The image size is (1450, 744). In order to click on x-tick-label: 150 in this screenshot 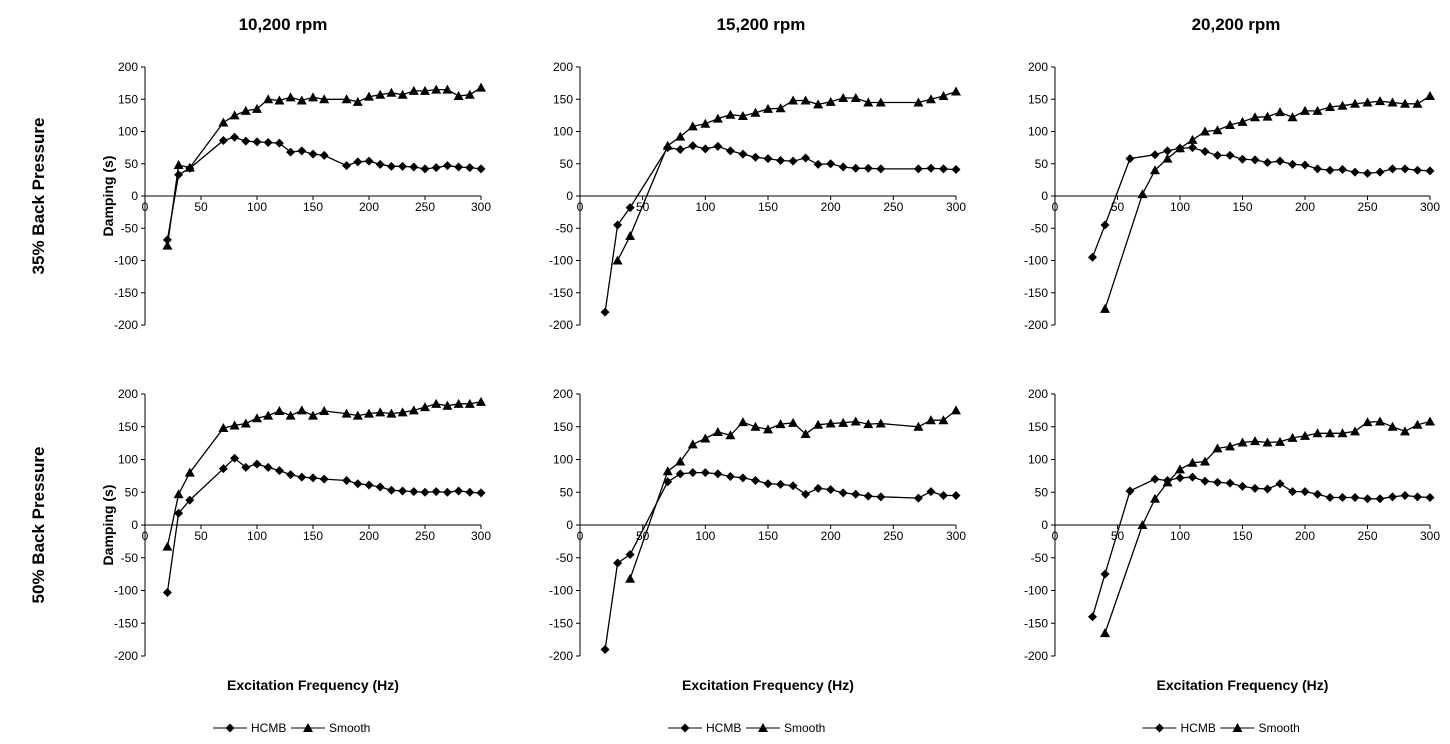, I will do `click(1242, 536)`.